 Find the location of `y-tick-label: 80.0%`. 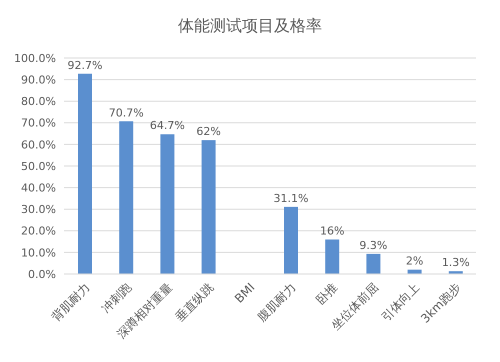

y-tick-label: 80.0% is located at coordinates (38, 101).